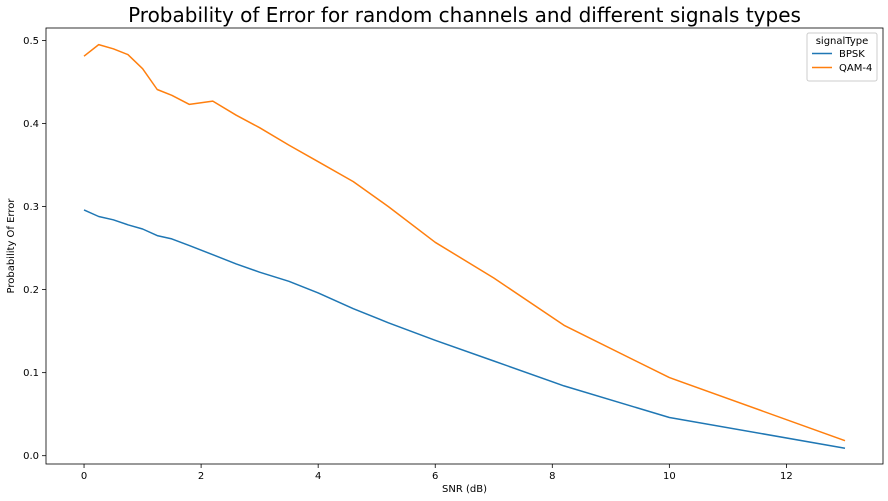 The image size is (888, 501). Describe the element at coordinates (318, 476) in the screenshot. I see `x-tick-label: 4` at that location.